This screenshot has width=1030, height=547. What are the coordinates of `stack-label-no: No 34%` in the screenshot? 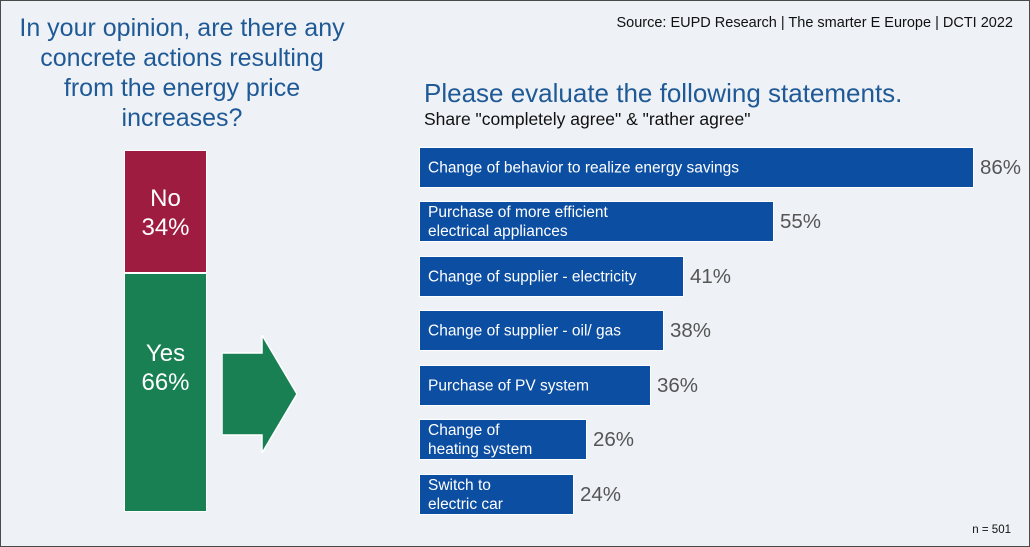 It's located at (165, 213).